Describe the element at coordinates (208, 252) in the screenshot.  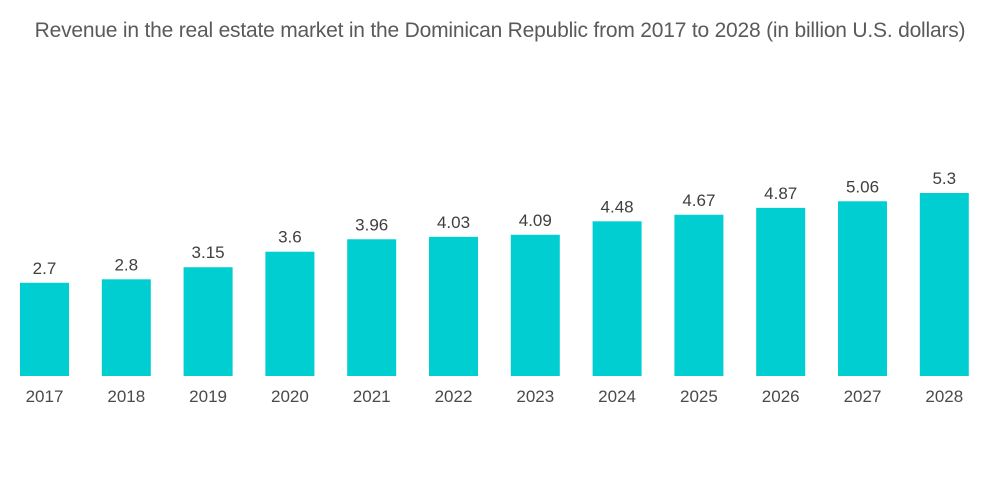
I see `value-label-2019: 3.15` at that location.